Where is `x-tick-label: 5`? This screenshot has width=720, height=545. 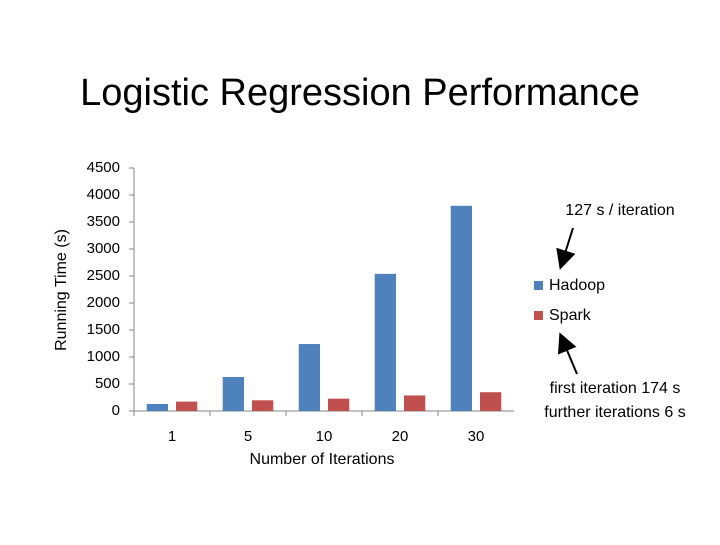 x-tick-label: 5 is located at coordinates (248, 436).